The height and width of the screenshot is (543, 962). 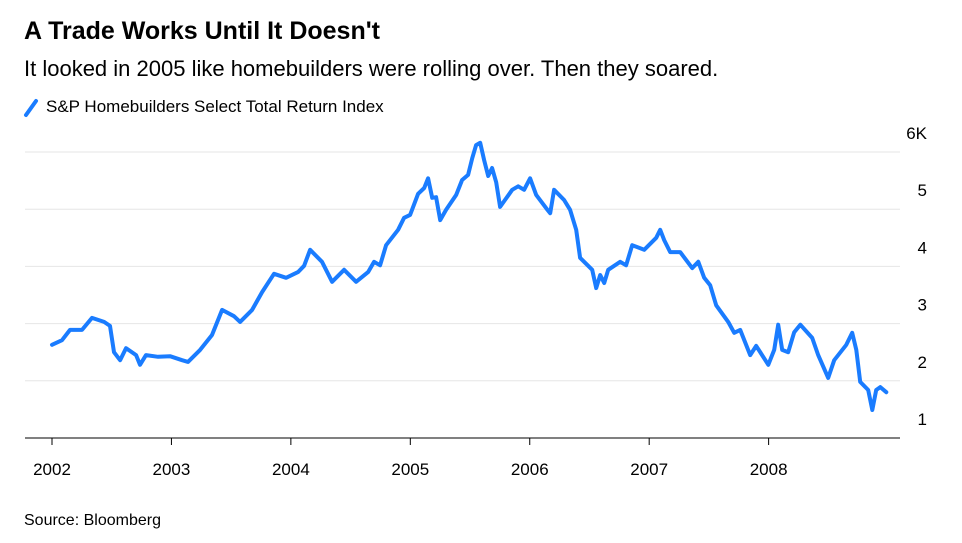 What do you see at coordinates (291, 469) in the screenshot?
I see `x-tick-label: 2004` at bounding box center [291, 469].